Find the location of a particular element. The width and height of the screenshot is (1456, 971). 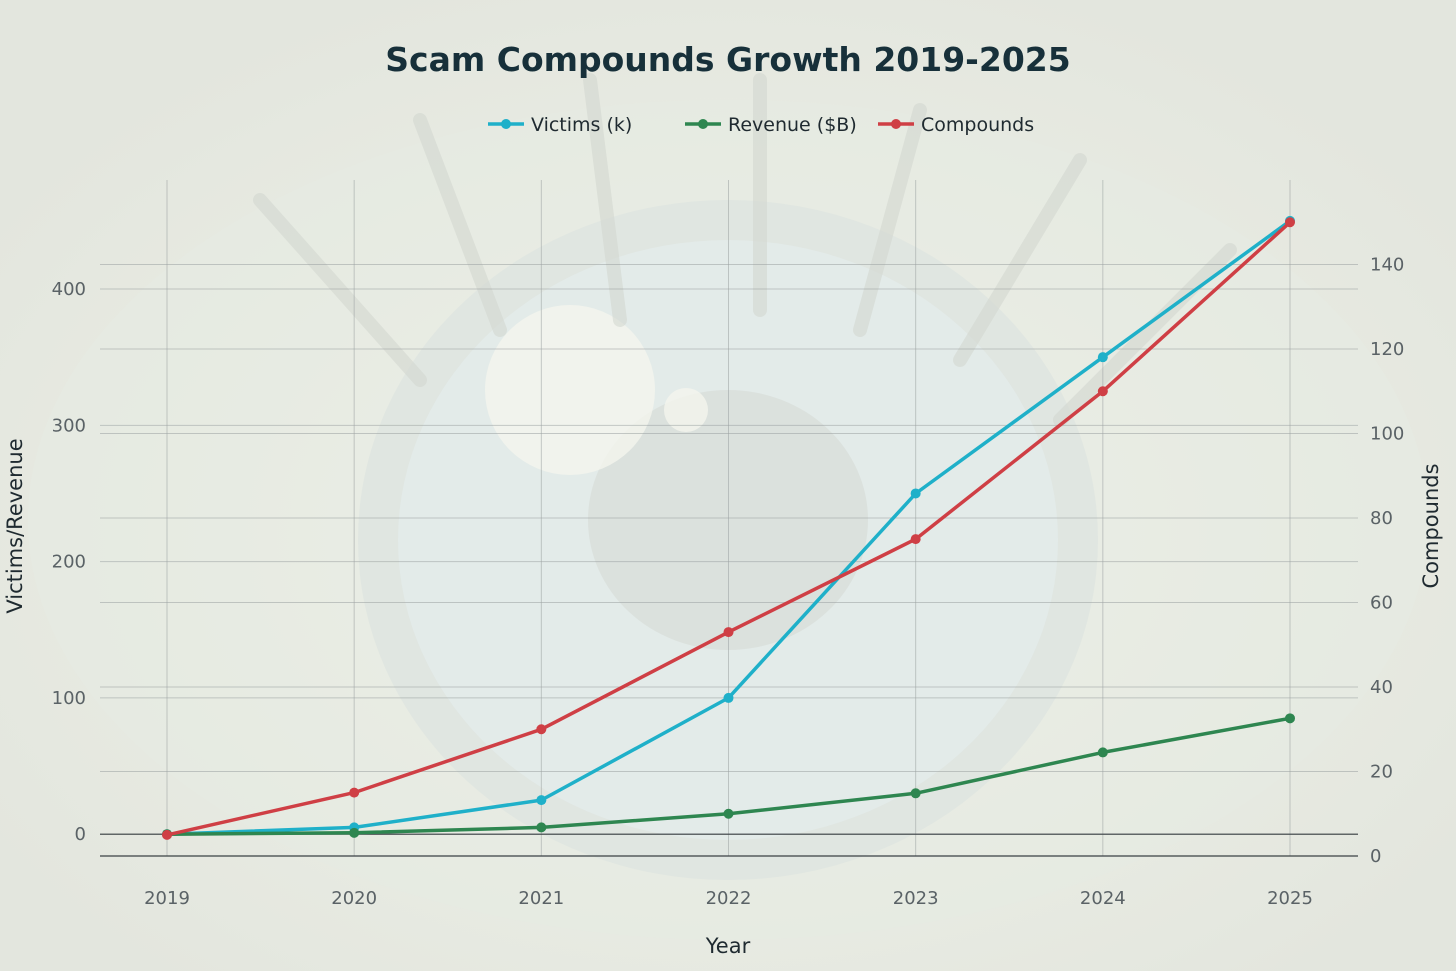

x-tick-label: 2022 is located at coordinates (729, 898).